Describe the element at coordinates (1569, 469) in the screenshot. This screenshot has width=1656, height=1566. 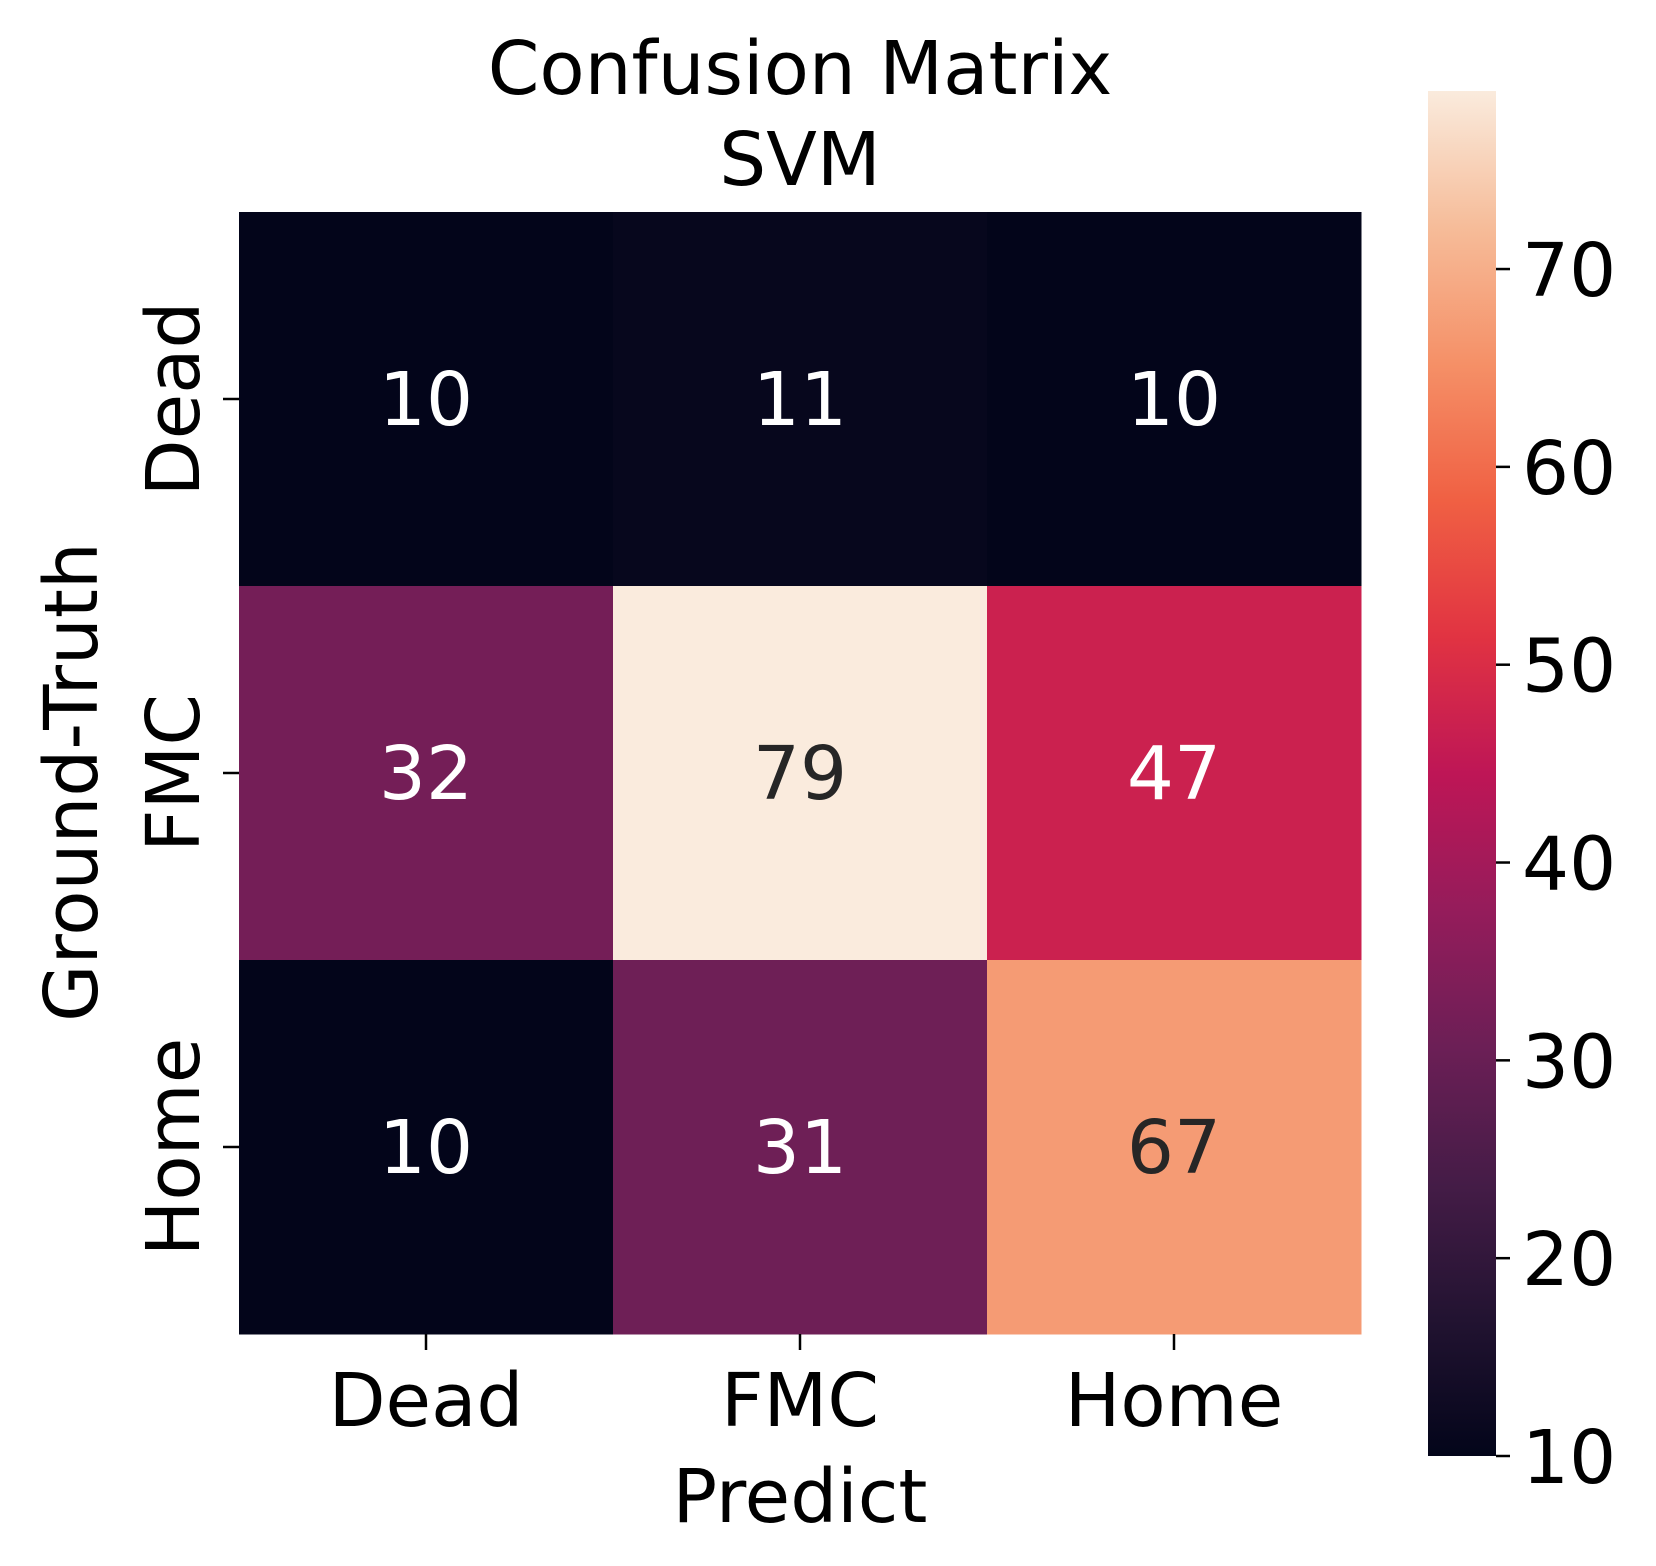
I see `colorbar-tick-label: 60` at that location.